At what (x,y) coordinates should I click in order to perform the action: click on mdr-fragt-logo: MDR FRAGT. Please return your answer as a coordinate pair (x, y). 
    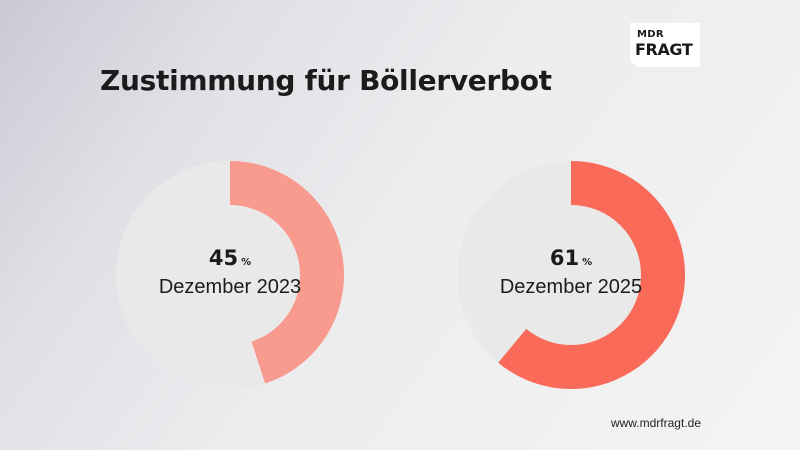
    Looking at the image, I should click on (665, 45).